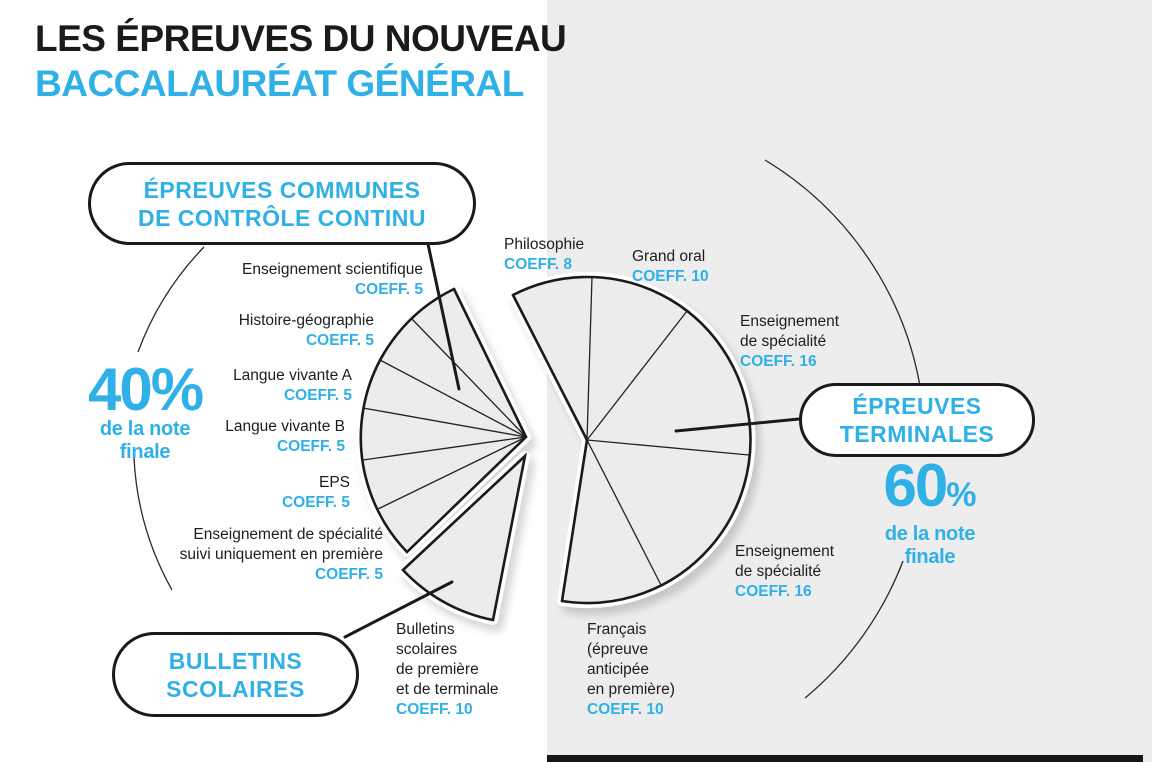 This screenshot has height=762, width=1152. Describe the element at coordinates (285, 436) in the screenshot. I see `label-langue-vivante-b: Langue vivante B COEFF. 5` at that location.